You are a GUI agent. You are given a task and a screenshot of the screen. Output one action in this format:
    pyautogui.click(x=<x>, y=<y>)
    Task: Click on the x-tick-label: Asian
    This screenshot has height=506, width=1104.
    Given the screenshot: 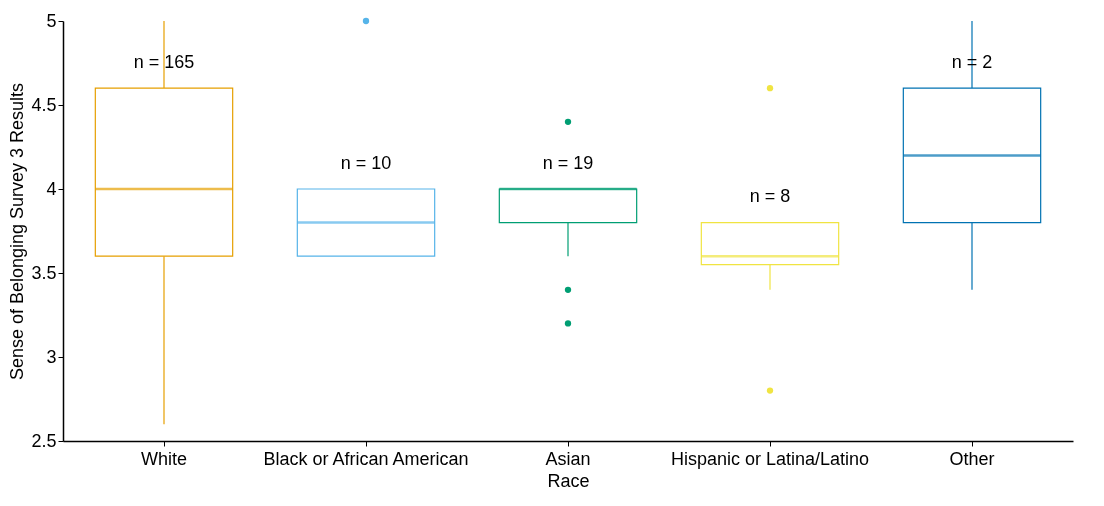 What is the action you would take?
    pyautogui.click(x=568, y=458)
    